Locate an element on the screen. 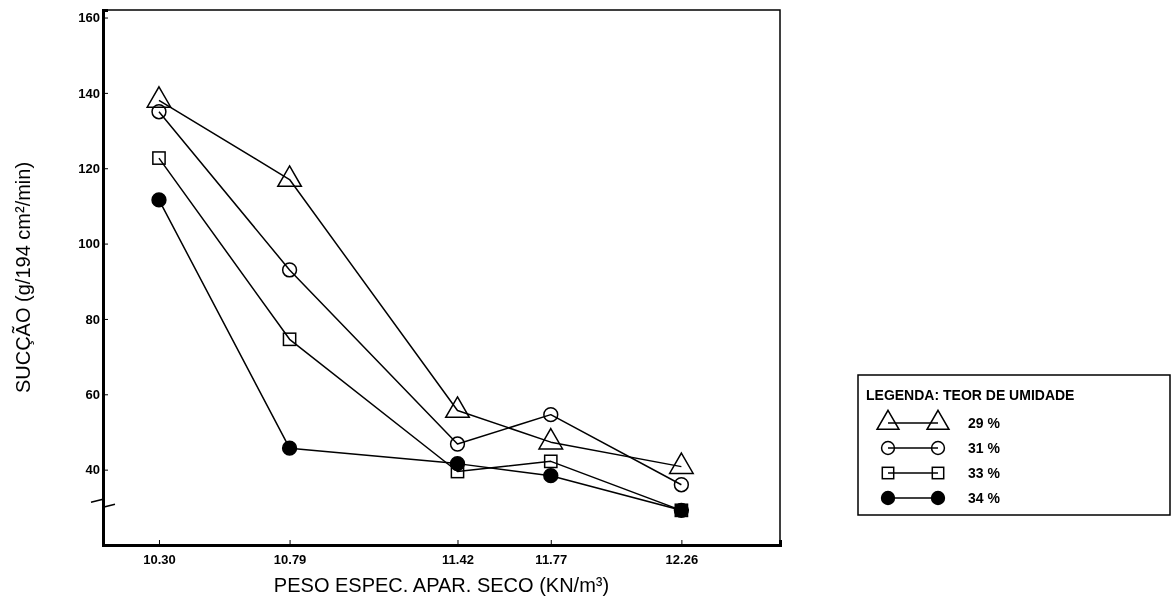 This screenshot has height=601, width=1173. y-tick-label: 120 is located at coordinates (89, 168).